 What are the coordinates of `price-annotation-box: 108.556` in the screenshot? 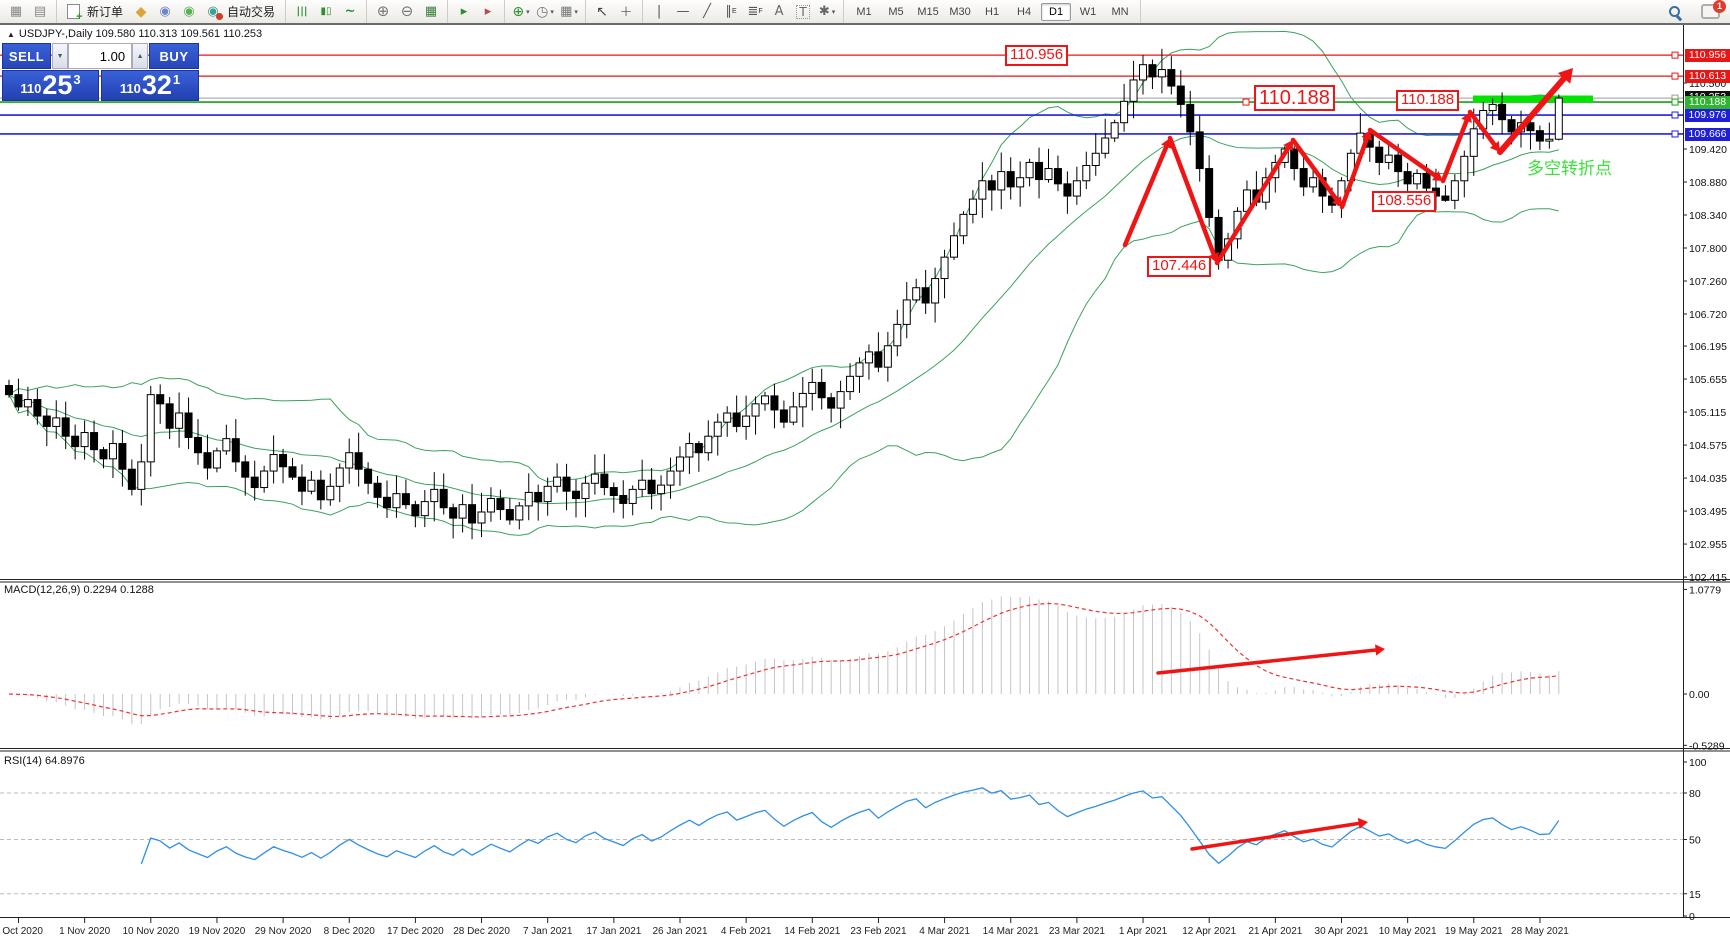 It's located at (1404, 201).